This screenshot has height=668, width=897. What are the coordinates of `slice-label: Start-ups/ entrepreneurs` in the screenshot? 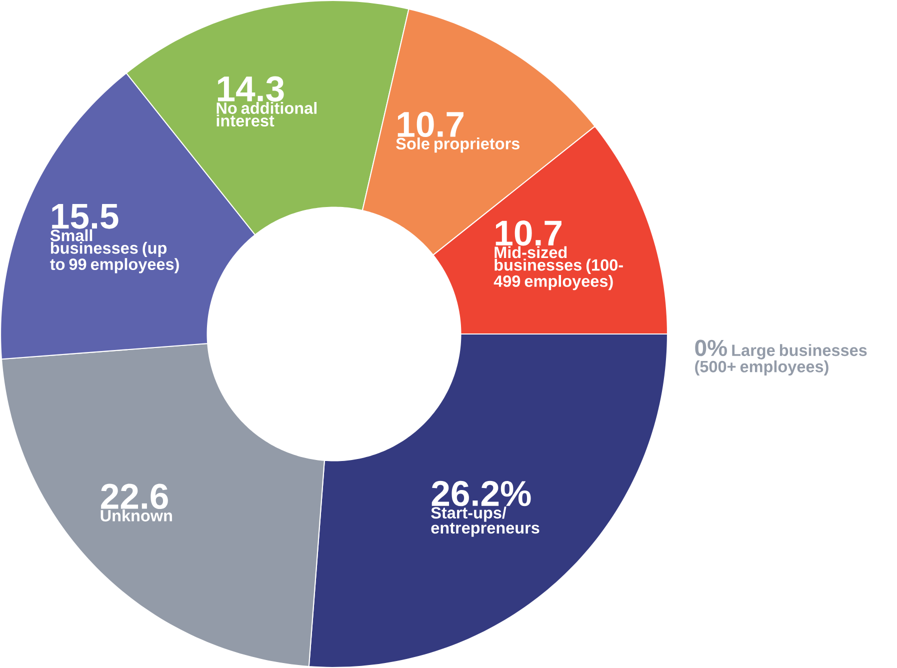 It's located at (485, 521).